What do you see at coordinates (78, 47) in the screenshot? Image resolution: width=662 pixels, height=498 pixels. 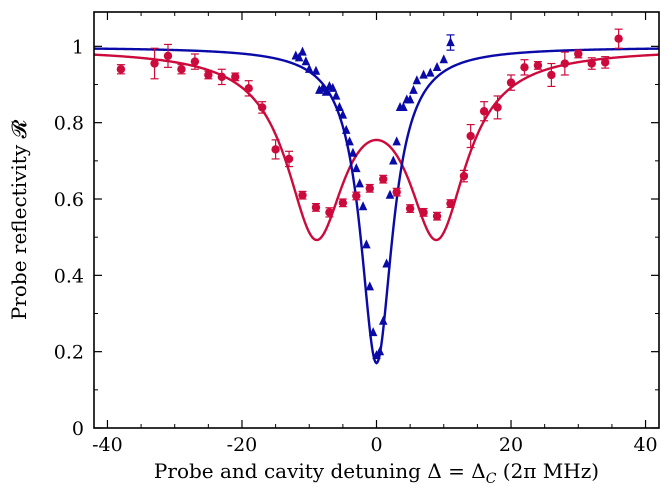 I see `y-tick-label: 1` at bounding box center [78, 47].